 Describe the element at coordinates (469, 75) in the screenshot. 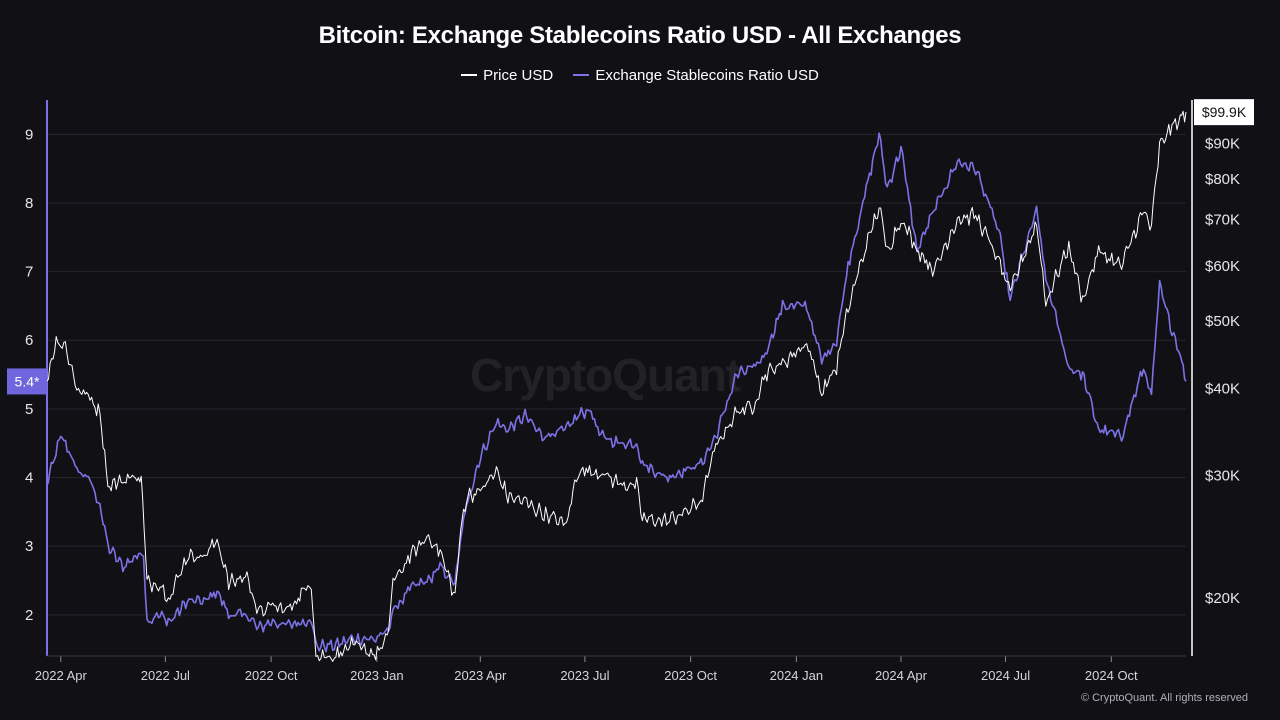

I see `legend-swatch-price` at that location.